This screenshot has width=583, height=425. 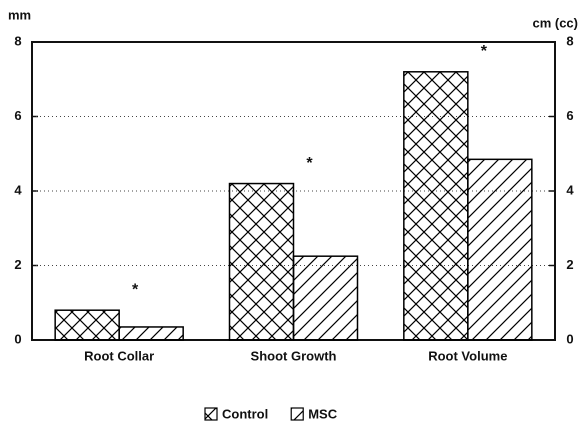 I want to click on y-tick-label: 8, so click(x=17, y=40).